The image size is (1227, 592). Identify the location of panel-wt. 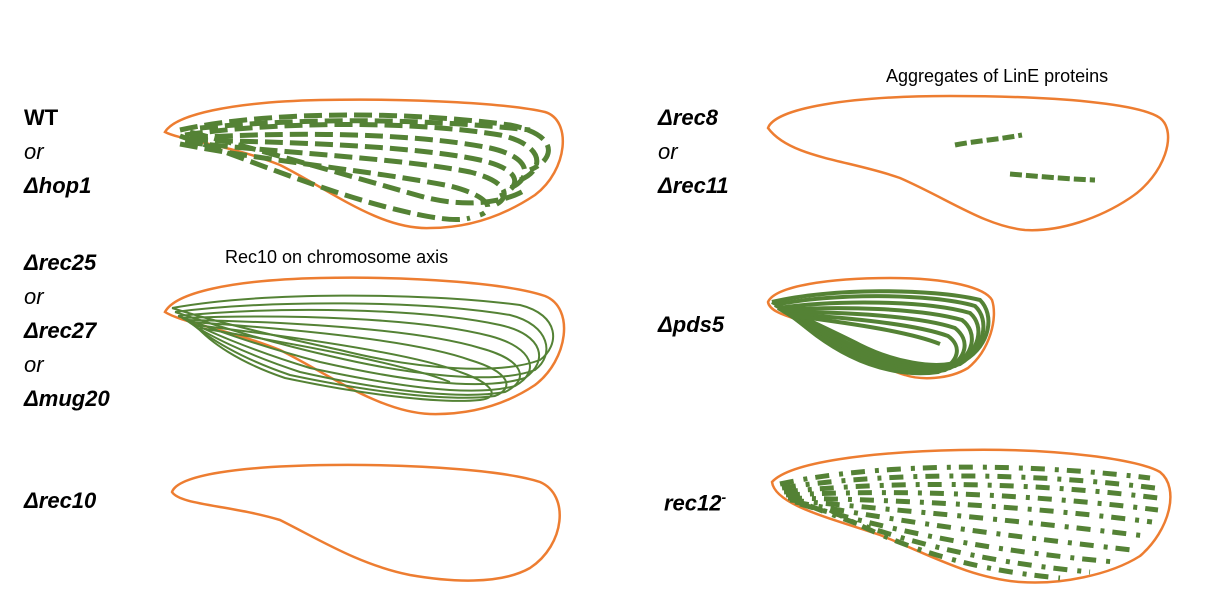
(364, 164).